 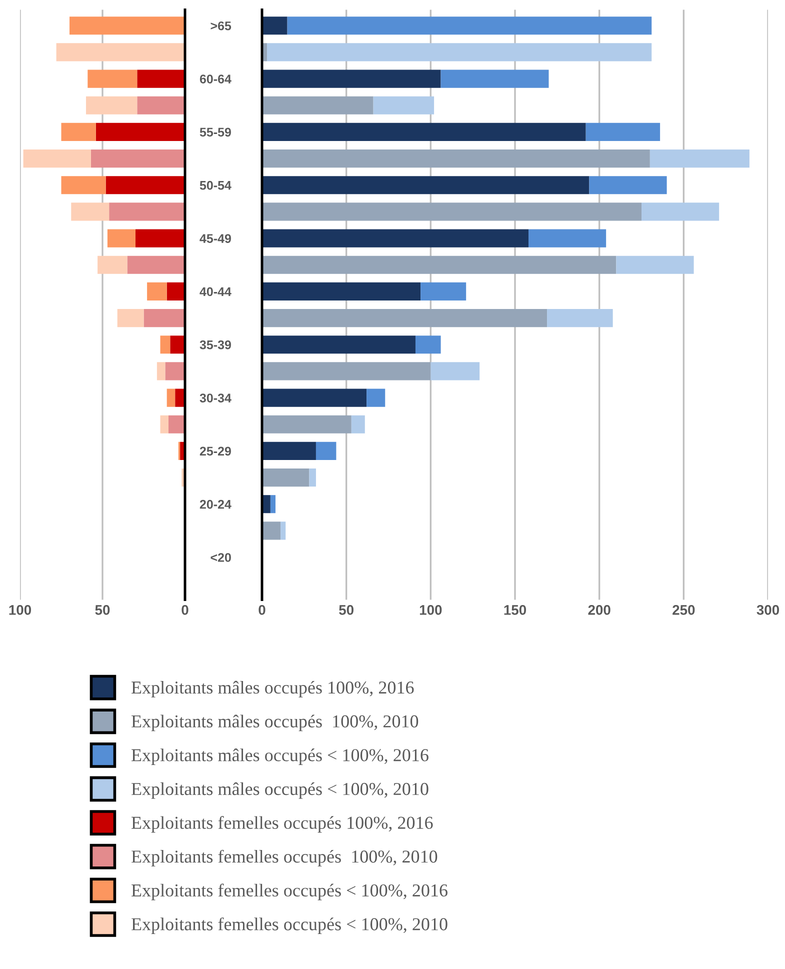 I want to click on legend-label: Exploitants mâles occupés 100%, 2010, so click(x=274, y=723).